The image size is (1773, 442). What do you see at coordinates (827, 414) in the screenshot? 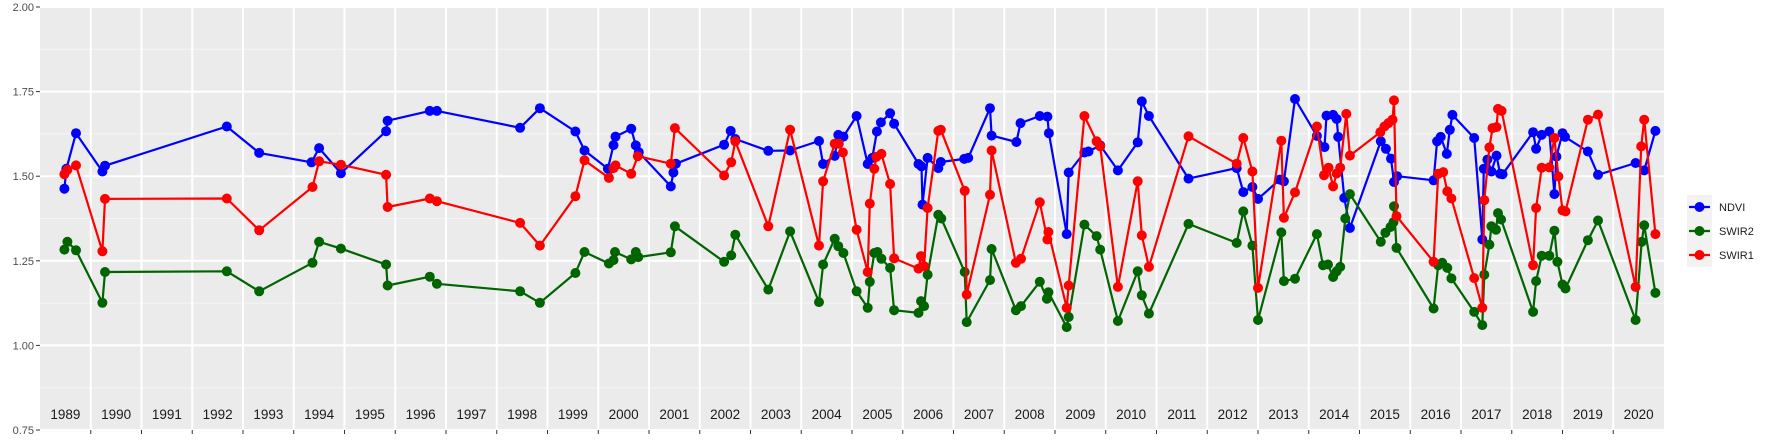
I see `x-tick-label: 2004` at bounding box center [827, 414].